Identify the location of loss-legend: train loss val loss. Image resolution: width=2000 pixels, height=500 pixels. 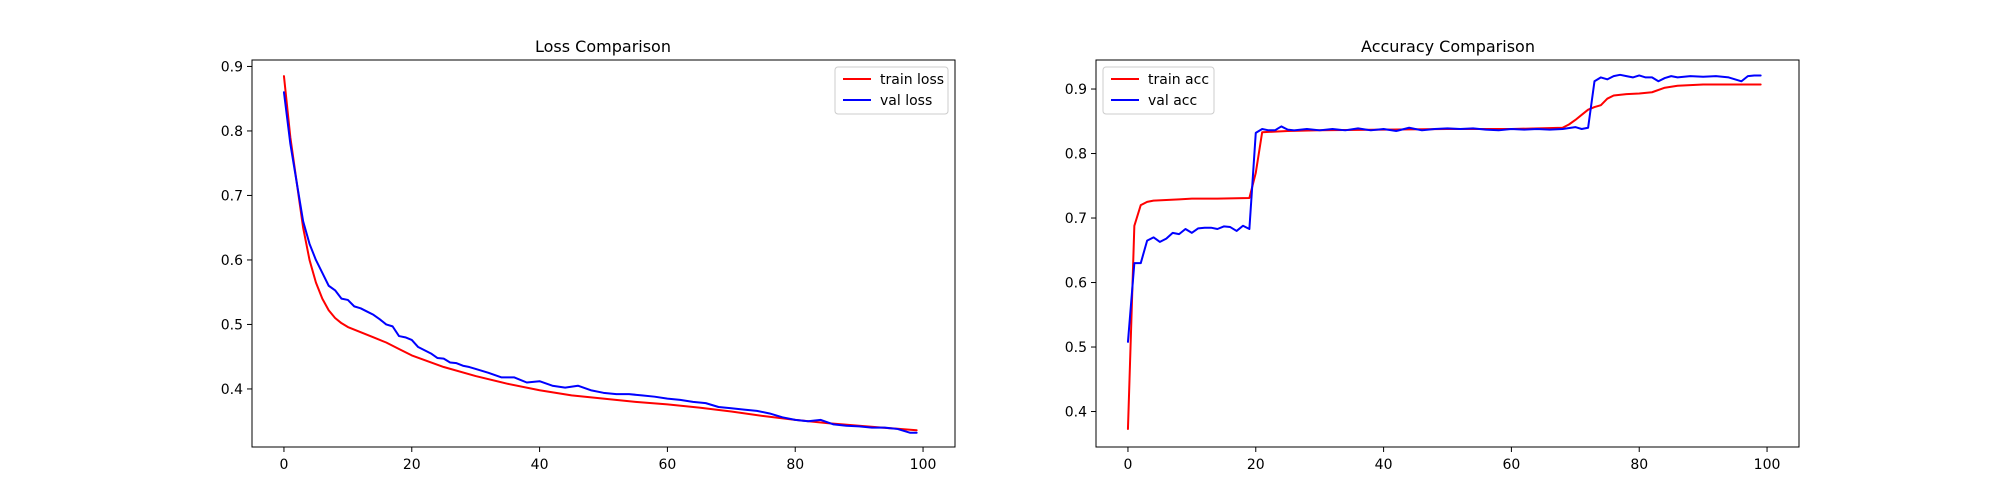
(891, 90).